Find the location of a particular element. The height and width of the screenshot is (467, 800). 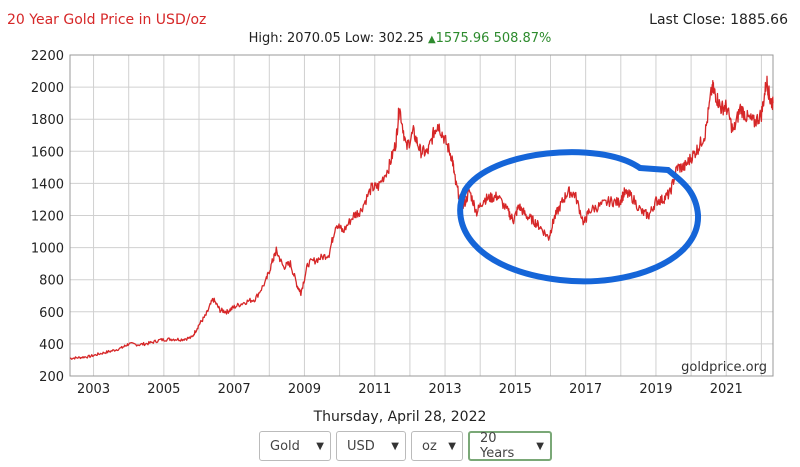

unit-select: oz ▼ is located at coordinates (437, 446).